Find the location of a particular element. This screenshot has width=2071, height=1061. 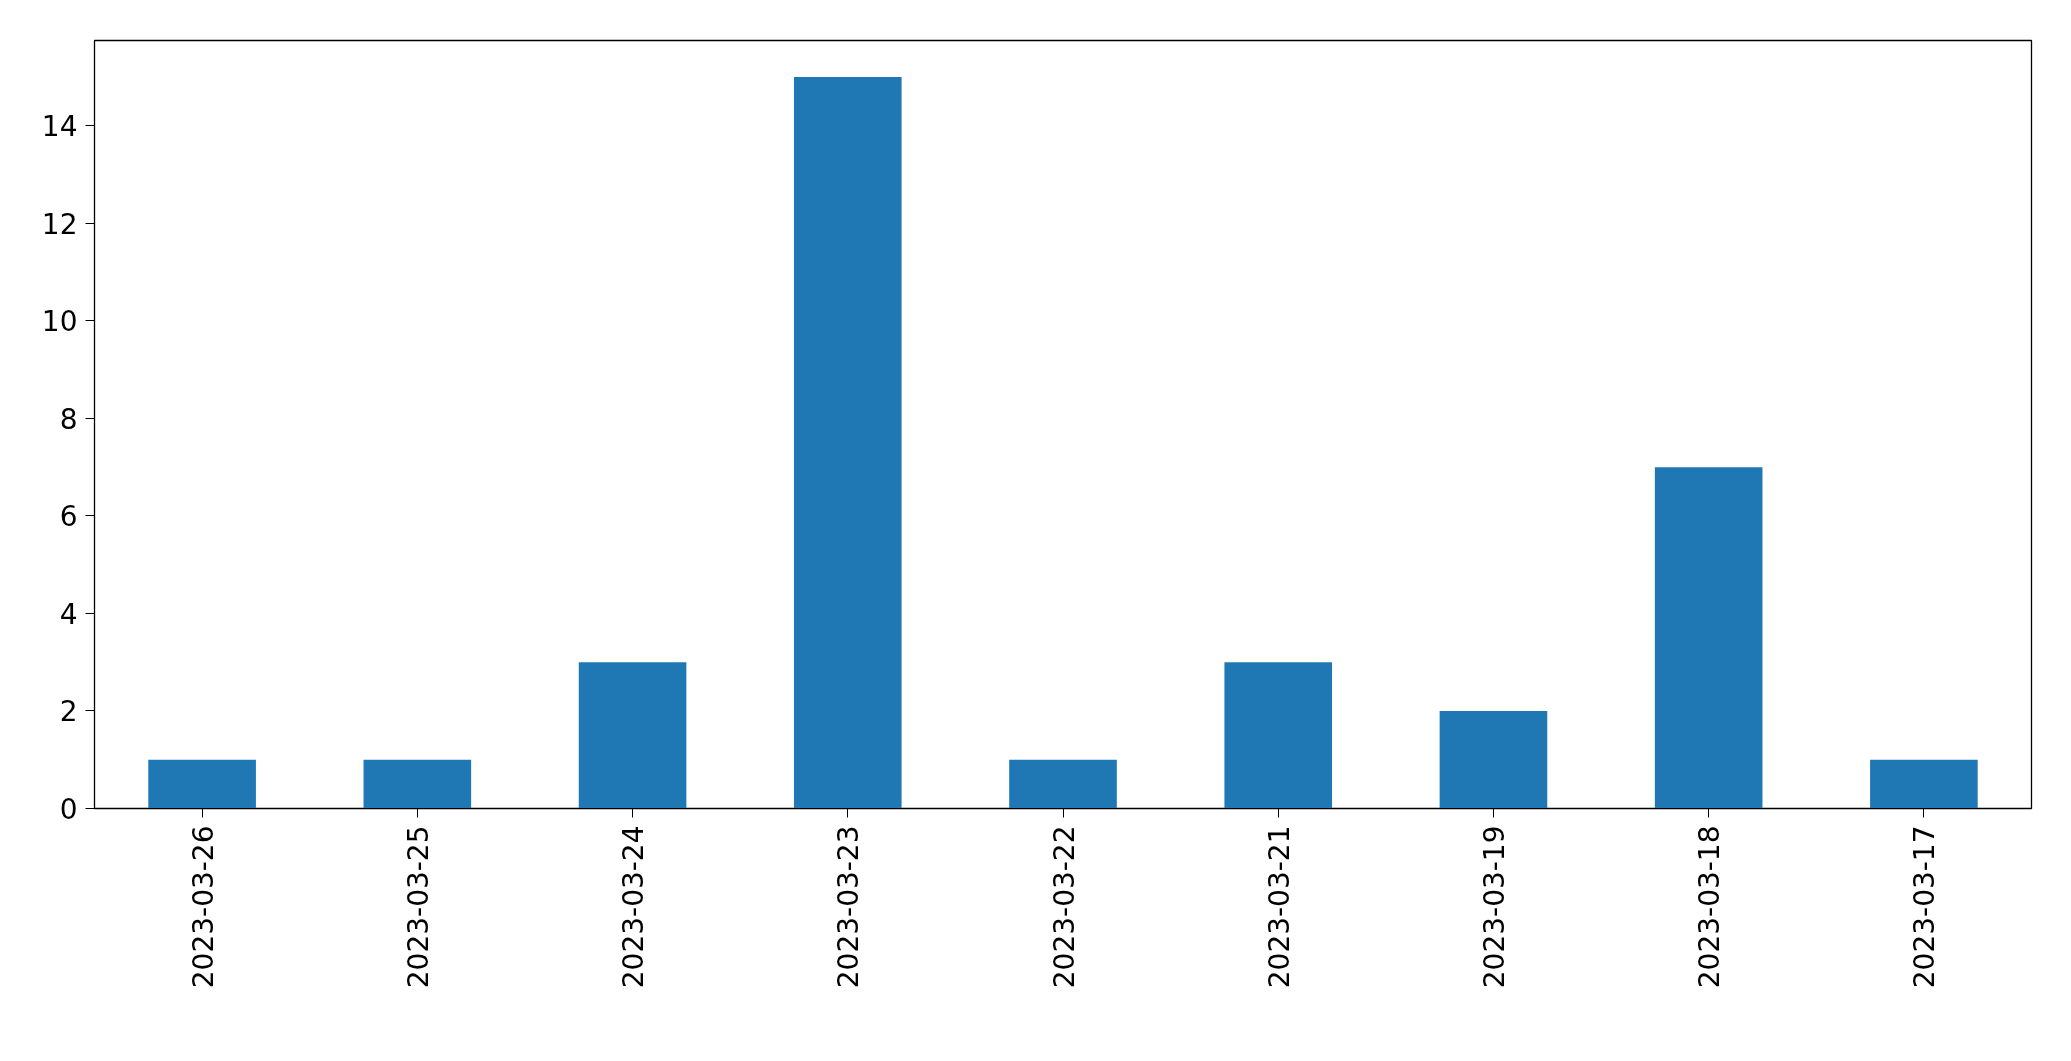

y-tick-label: 0 is located at coordinates (68, 809).